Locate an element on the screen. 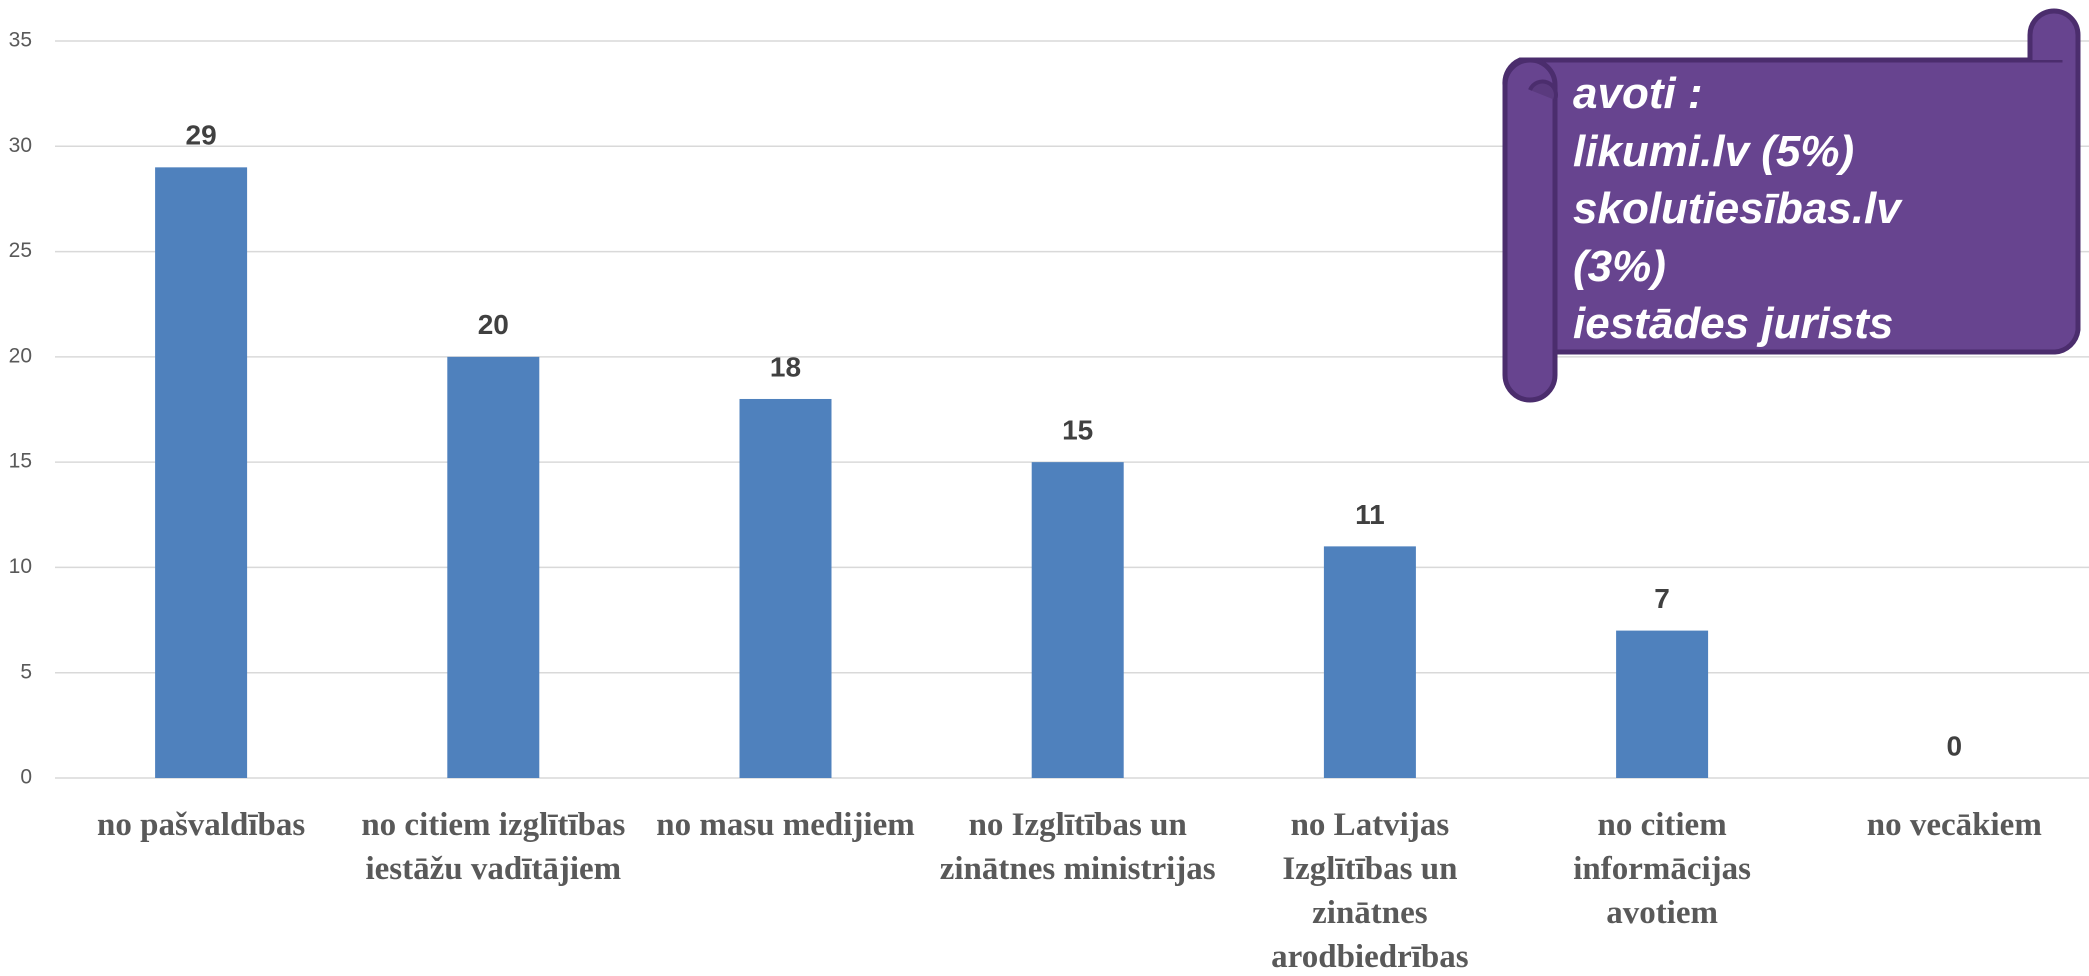 The image size is (2089, 976). data-label: 7 is located at coordinates (1662, 598).